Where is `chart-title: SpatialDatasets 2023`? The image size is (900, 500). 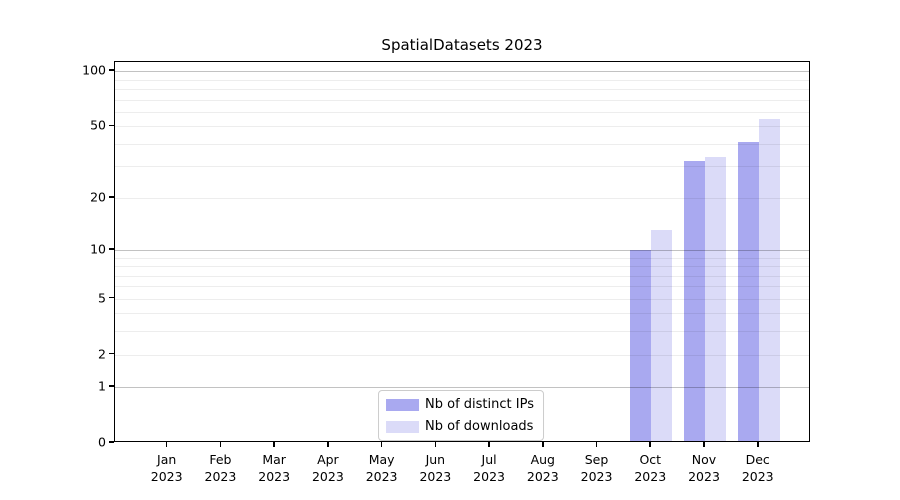
chart-title: SpatialDatasets 2023 is located at coordinates (462, 45).